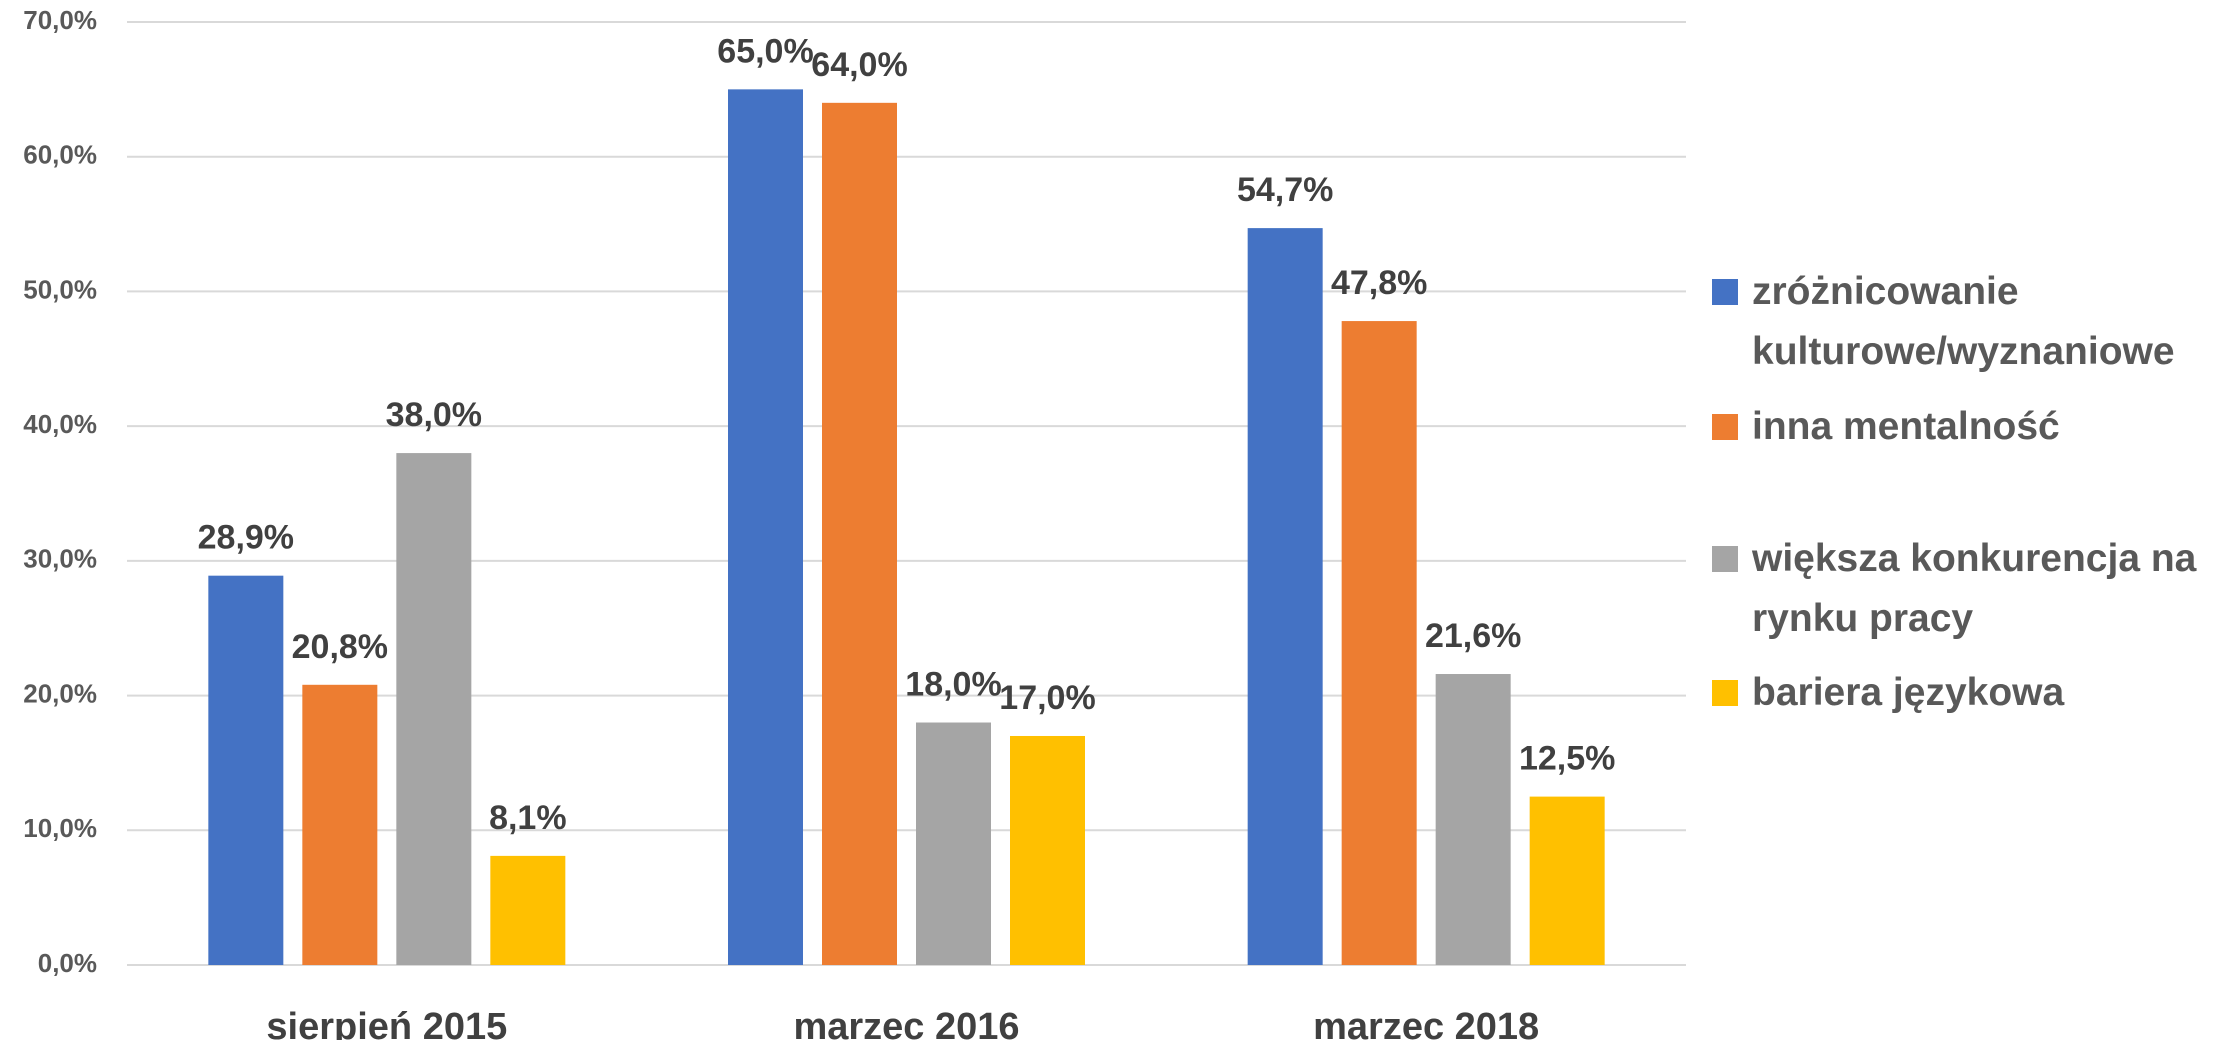 This screenshot has height=1040, width=2238. What do you see at coordinates (906, 1023) in the screenshot?
I see `x-tick-label: marzec 2016` at bounding box center [906, 1023].